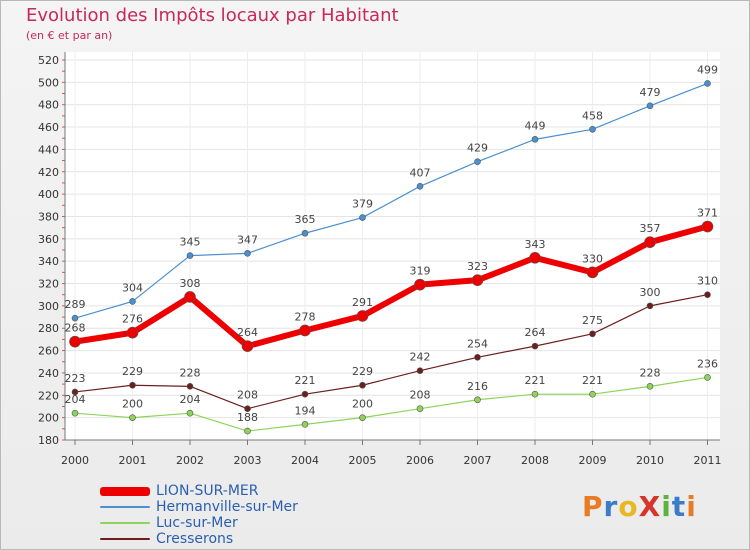  I want to click on data-label-hermanville-sur-mer: 365, so click(305, 219).